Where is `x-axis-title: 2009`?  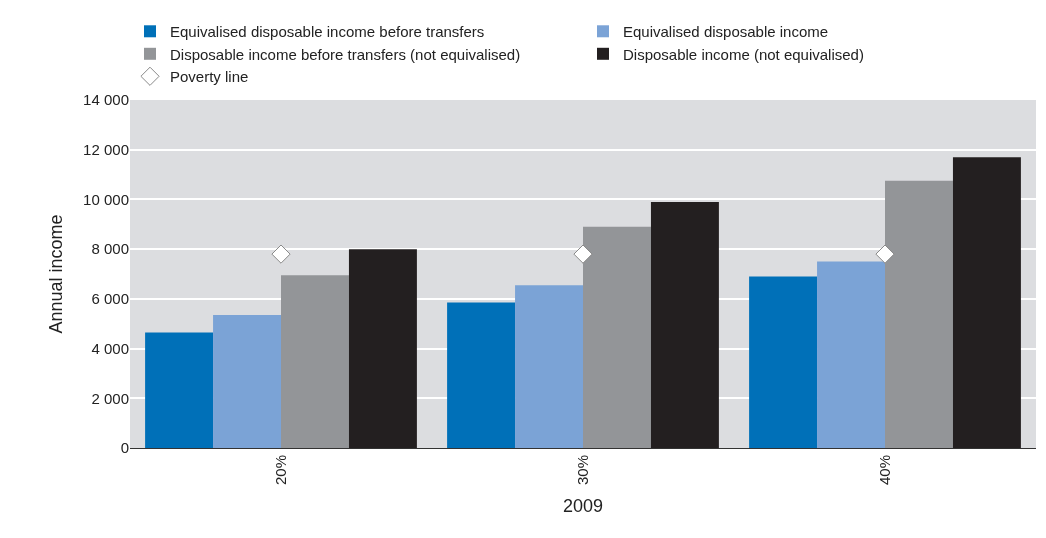
x-axis-title: 2009 is located at coordinates (583, 506).